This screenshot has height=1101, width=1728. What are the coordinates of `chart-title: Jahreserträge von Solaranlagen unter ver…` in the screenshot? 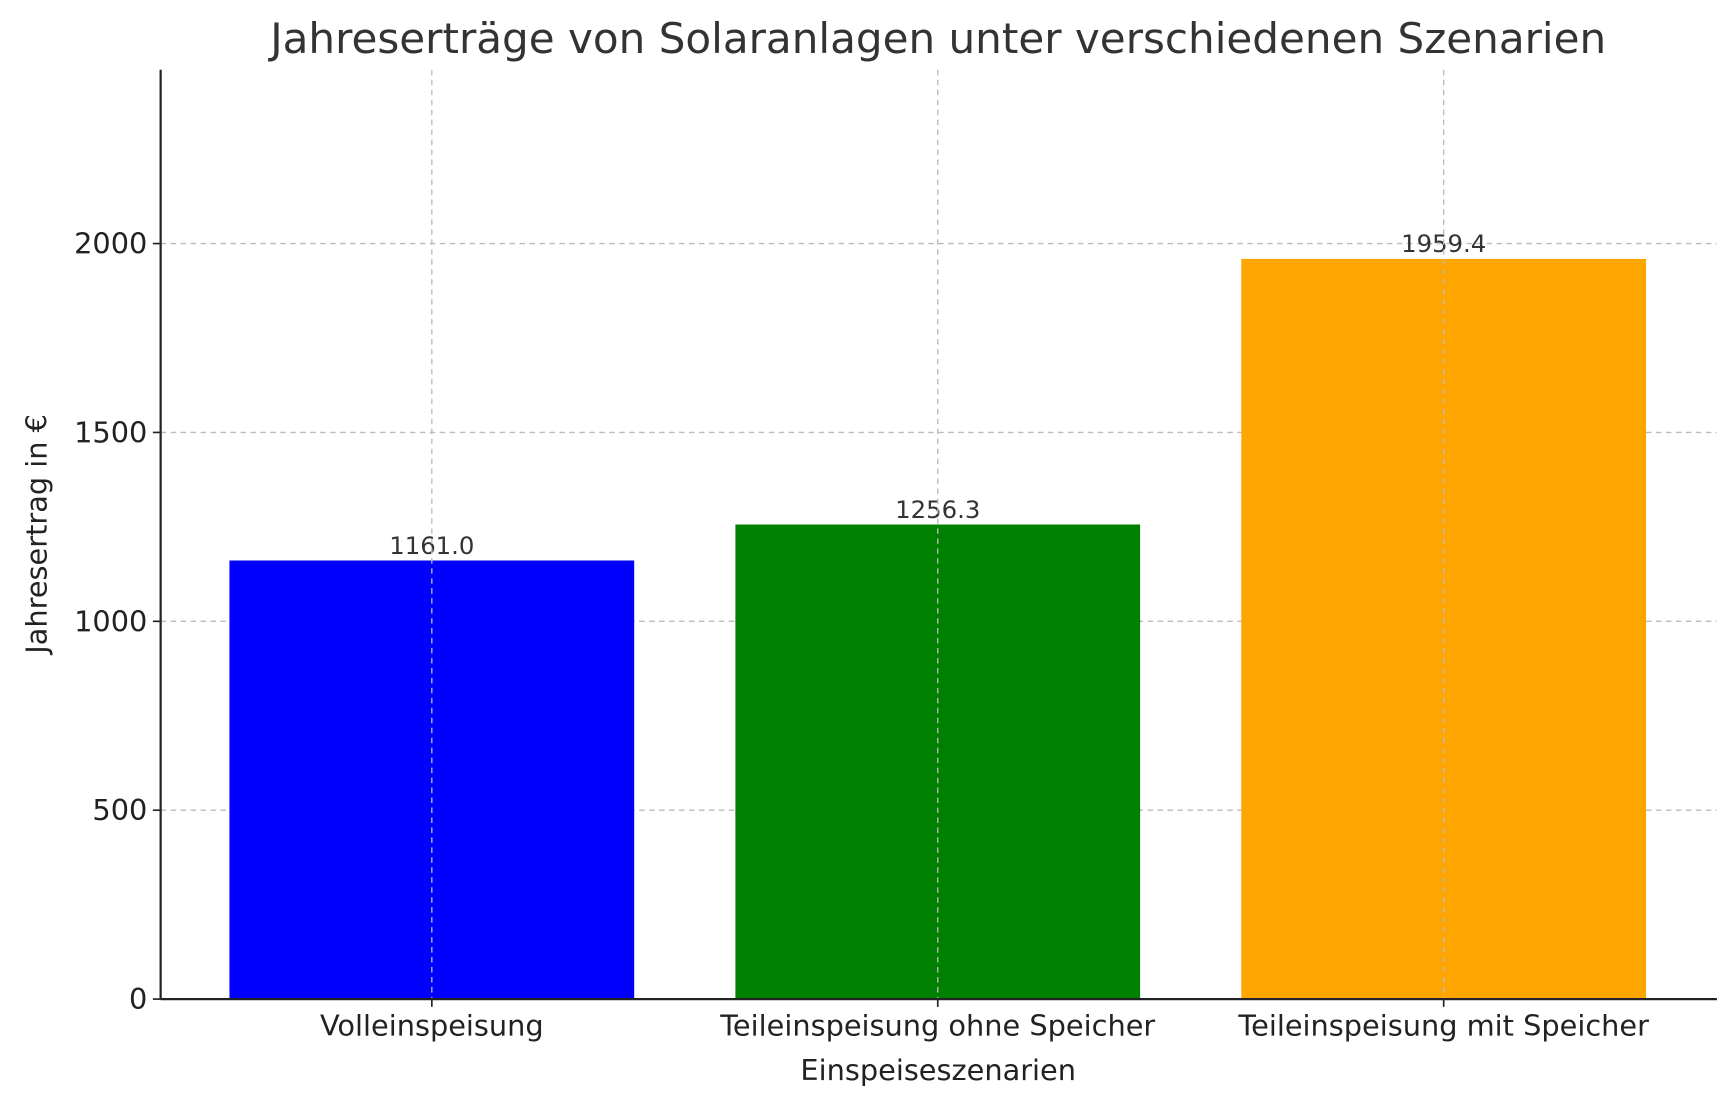 It's located at (936, 38).